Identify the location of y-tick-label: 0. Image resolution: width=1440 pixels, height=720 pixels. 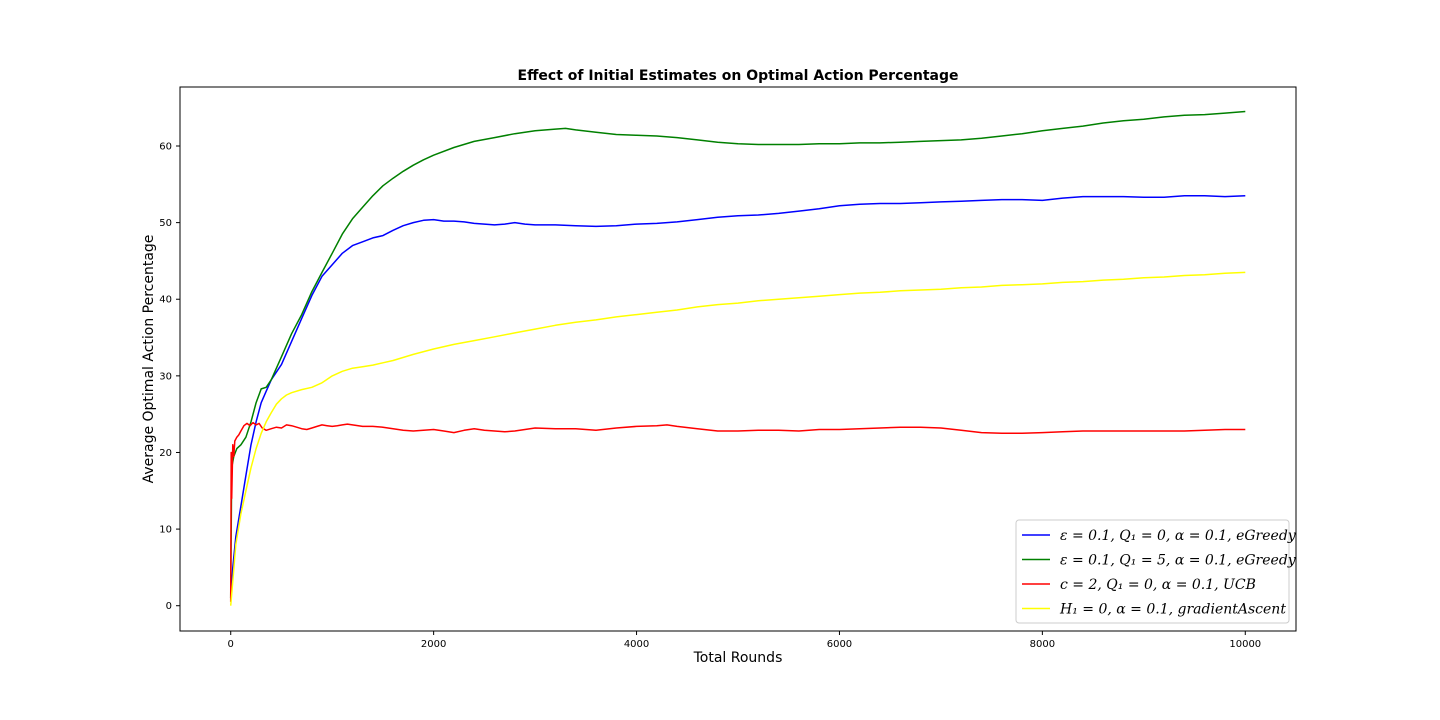
(169, 606).